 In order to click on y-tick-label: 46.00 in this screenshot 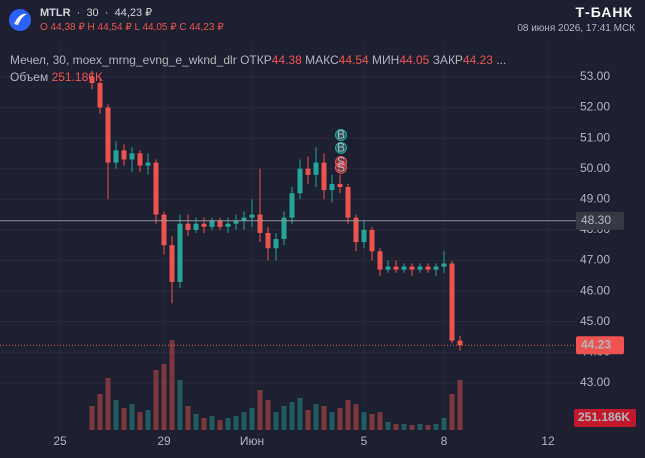, I will do `click(595, 290)`.